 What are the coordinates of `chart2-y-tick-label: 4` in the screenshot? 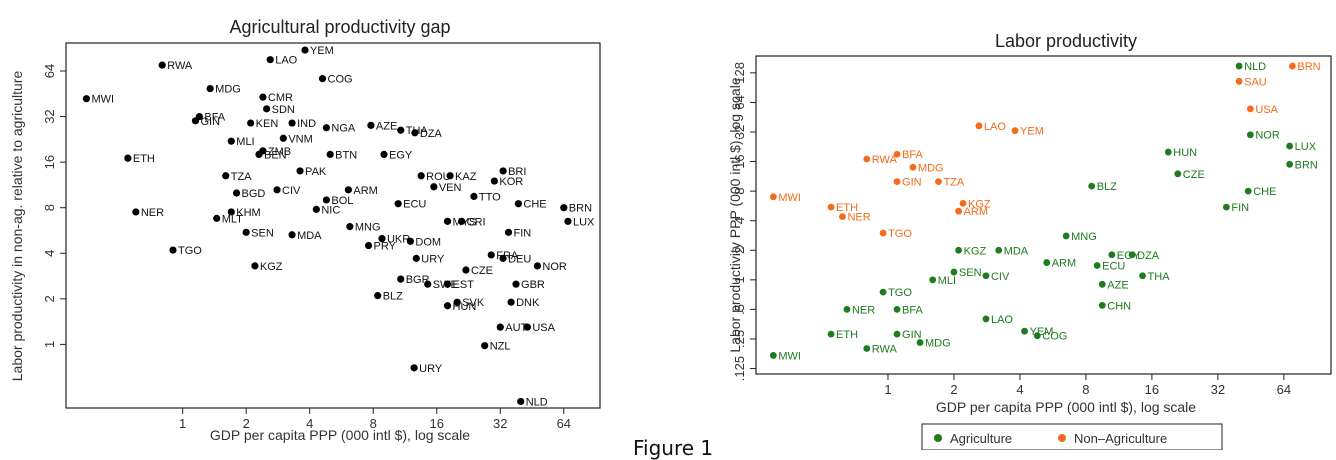 It's located at (739, 220).